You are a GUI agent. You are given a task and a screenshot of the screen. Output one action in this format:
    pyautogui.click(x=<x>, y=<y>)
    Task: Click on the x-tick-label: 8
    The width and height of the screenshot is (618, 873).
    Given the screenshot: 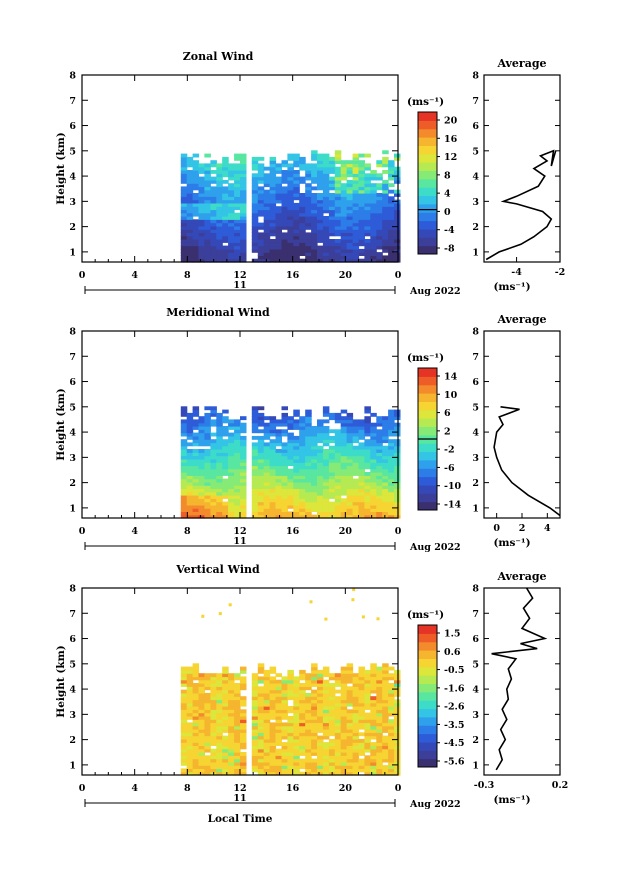 What is the action you would take?
    pyautogui.click(x=187, y=531)
    